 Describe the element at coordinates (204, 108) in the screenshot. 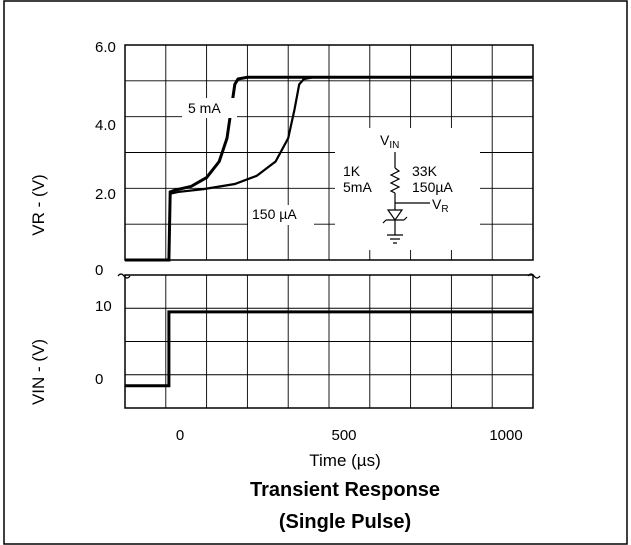

I see `annot-5ma: 5 mA` at that location.